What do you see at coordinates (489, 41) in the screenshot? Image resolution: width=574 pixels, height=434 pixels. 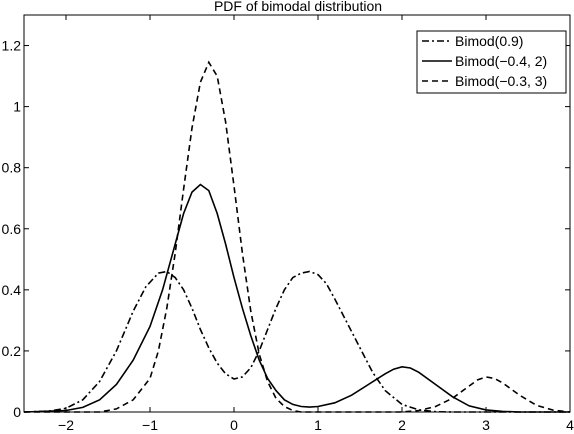 I see `legend-entry-label: Bimod(0.9)` at bounding box center [489, 41].